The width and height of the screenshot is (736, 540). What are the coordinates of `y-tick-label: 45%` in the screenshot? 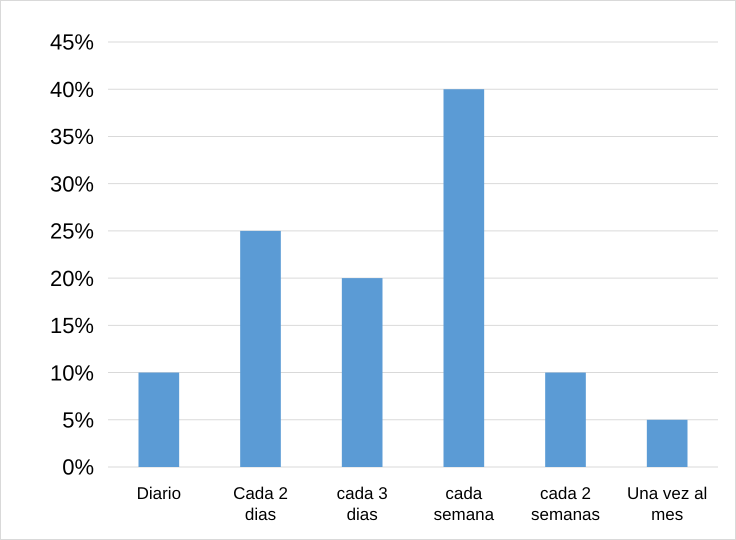 It's located at (72, 42).